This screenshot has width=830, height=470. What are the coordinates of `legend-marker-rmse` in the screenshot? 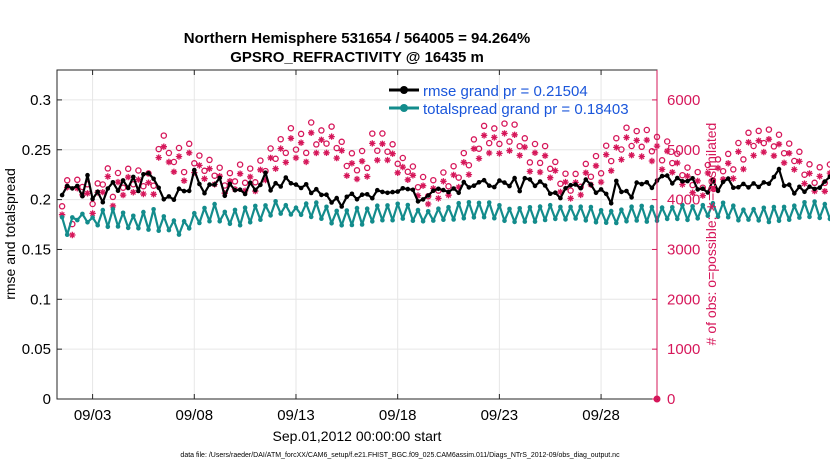 It's located at (404, 90).